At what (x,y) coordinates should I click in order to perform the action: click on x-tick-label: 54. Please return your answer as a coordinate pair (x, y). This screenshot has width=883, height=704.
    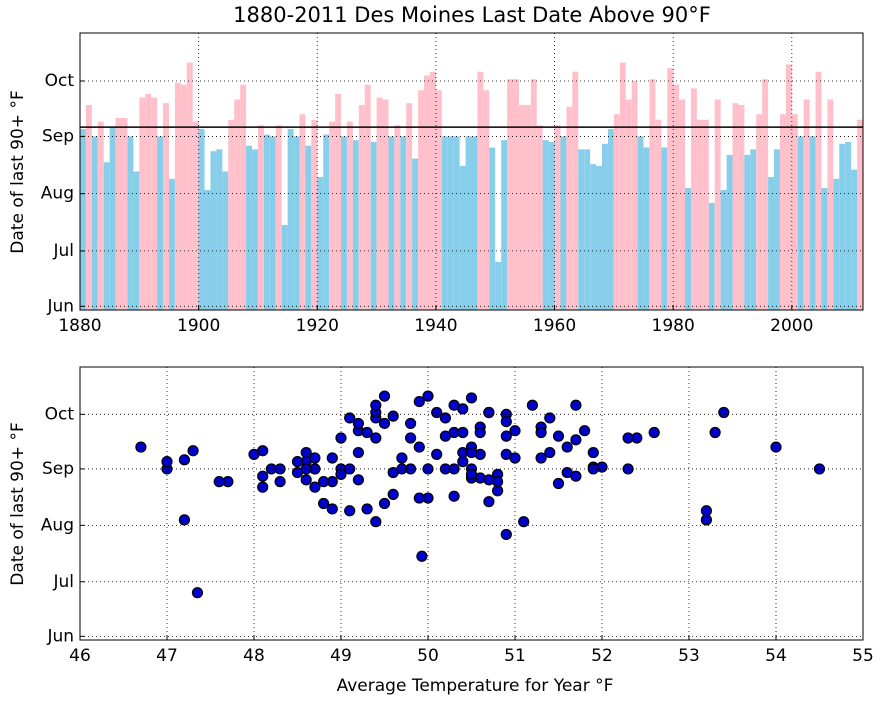
    Looking at the image, I should click on (776, 656).